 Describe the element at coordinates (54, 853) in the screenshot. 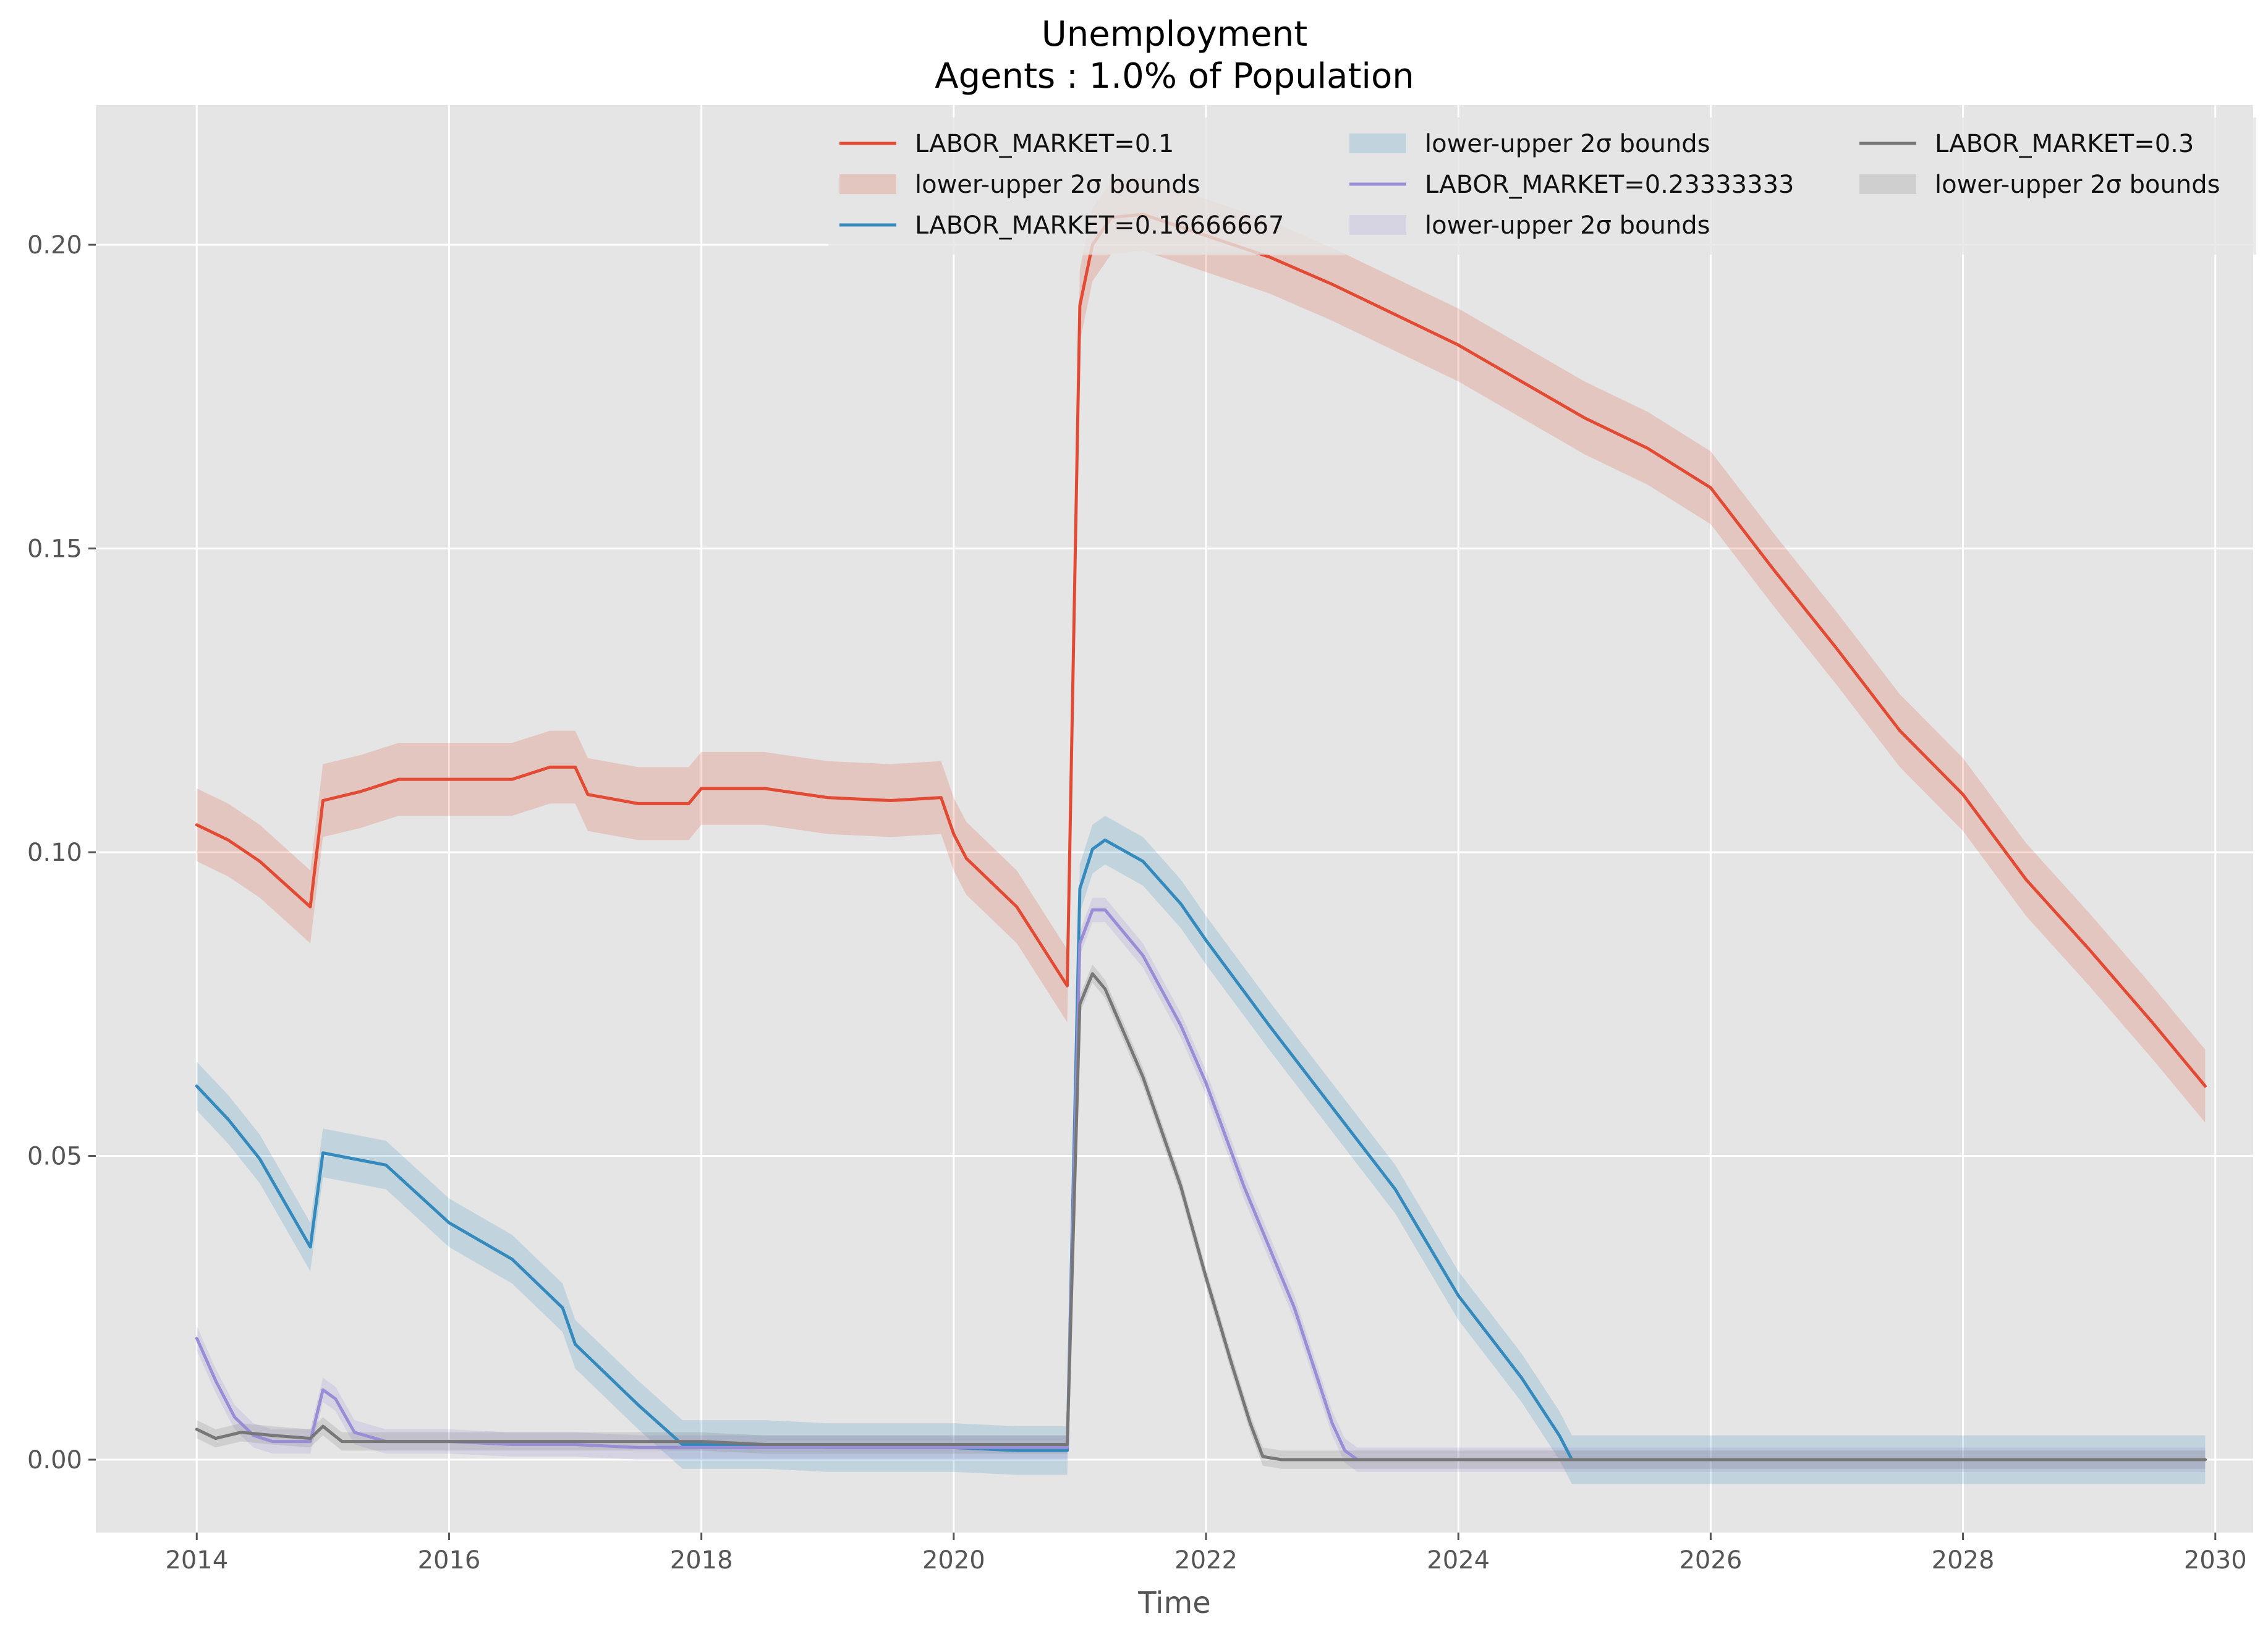

I see `y-tick-label: 0.10` at that location.